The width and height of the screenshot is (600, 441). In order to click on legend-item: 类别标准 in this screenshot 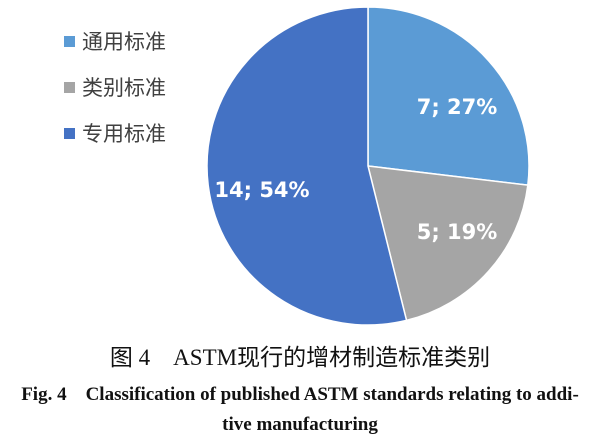, I will do `click(115, 87)`.